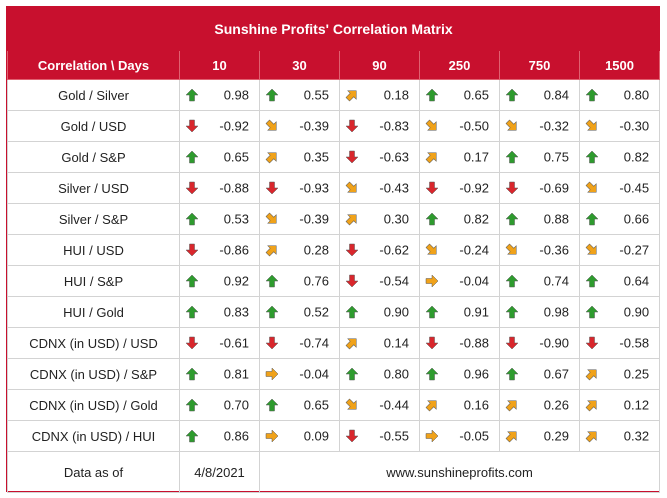 Image resolution: width=667 pixels, height=498 pixels. What do you see at coordinates (314, 188) in the screenshot?
I see `correlation-value: -0.93` at bounding box center [314, 188].